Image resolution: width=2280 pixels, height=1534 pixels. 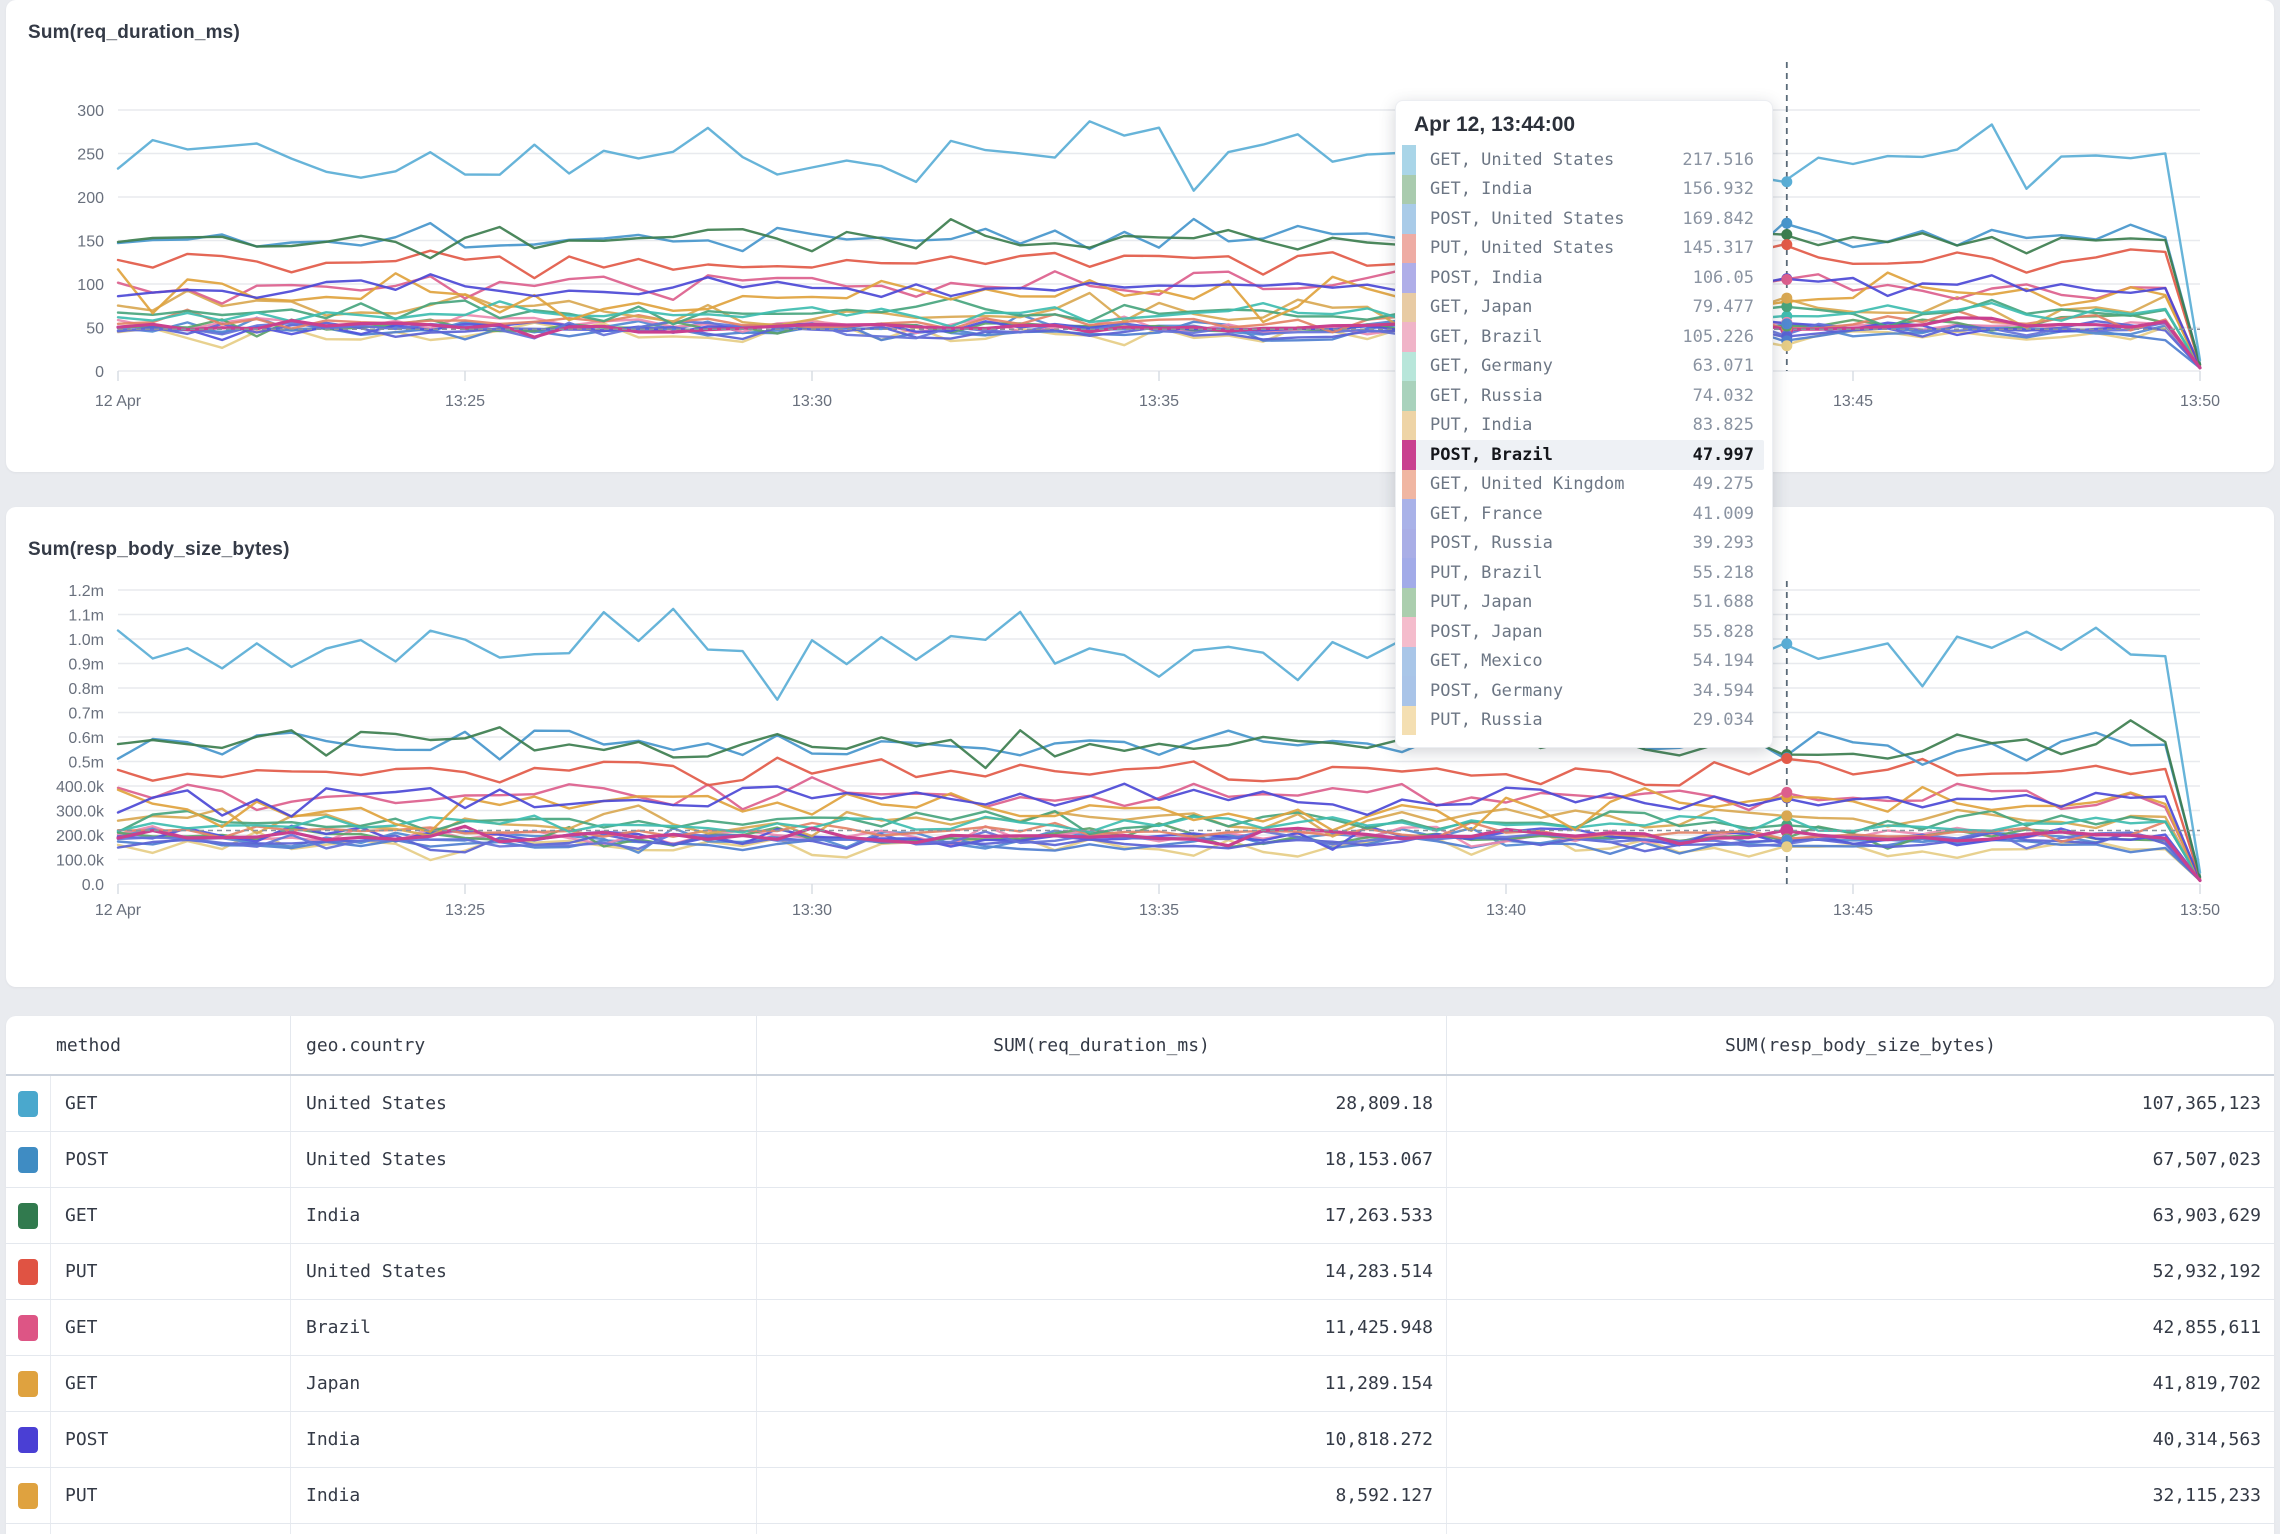 I want to click on resp-body-cell: 63,903,629, so click(x=1860, y=1215).